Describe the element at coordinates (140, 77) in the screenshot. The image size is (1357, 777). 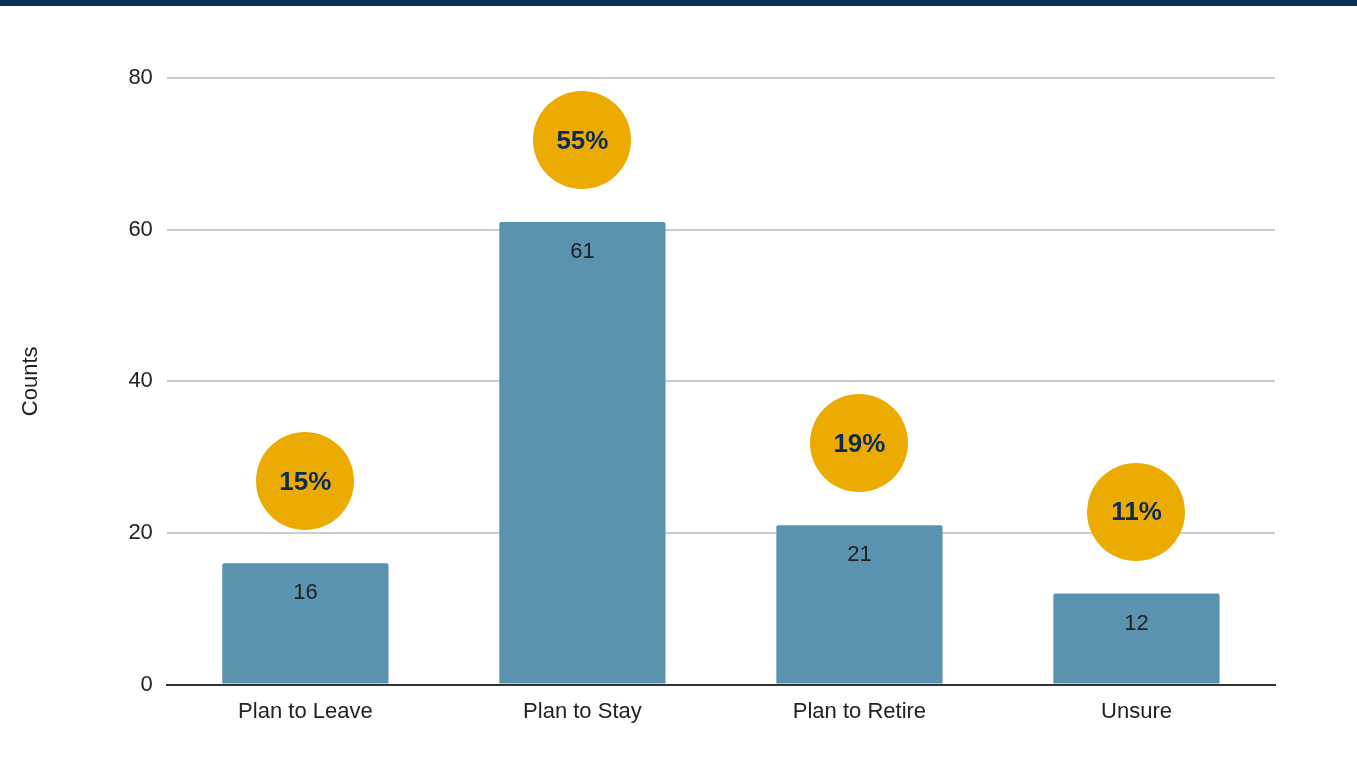
I see `y-tick-label: 80` at that location.